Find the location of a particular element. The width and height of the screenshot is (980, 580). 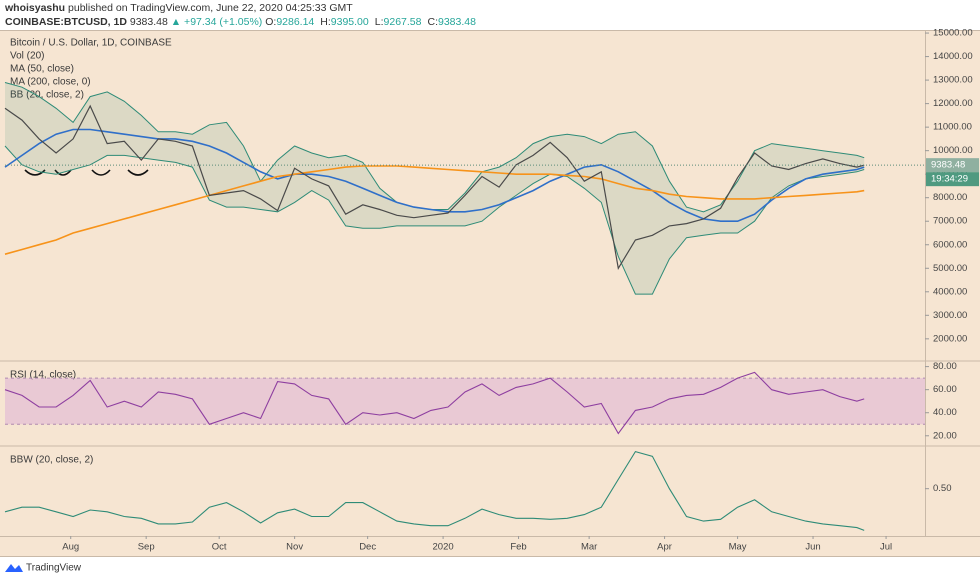

x-tick-label: Jul is located at coordinates (886, 547).